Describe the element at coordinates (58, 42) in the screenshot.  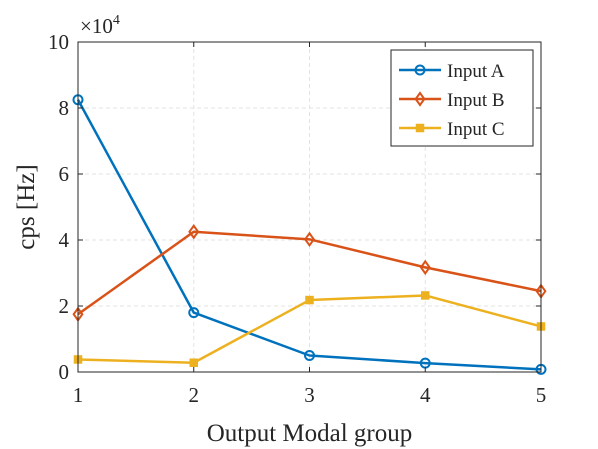
I see `y-tick-label: 10` at that location.